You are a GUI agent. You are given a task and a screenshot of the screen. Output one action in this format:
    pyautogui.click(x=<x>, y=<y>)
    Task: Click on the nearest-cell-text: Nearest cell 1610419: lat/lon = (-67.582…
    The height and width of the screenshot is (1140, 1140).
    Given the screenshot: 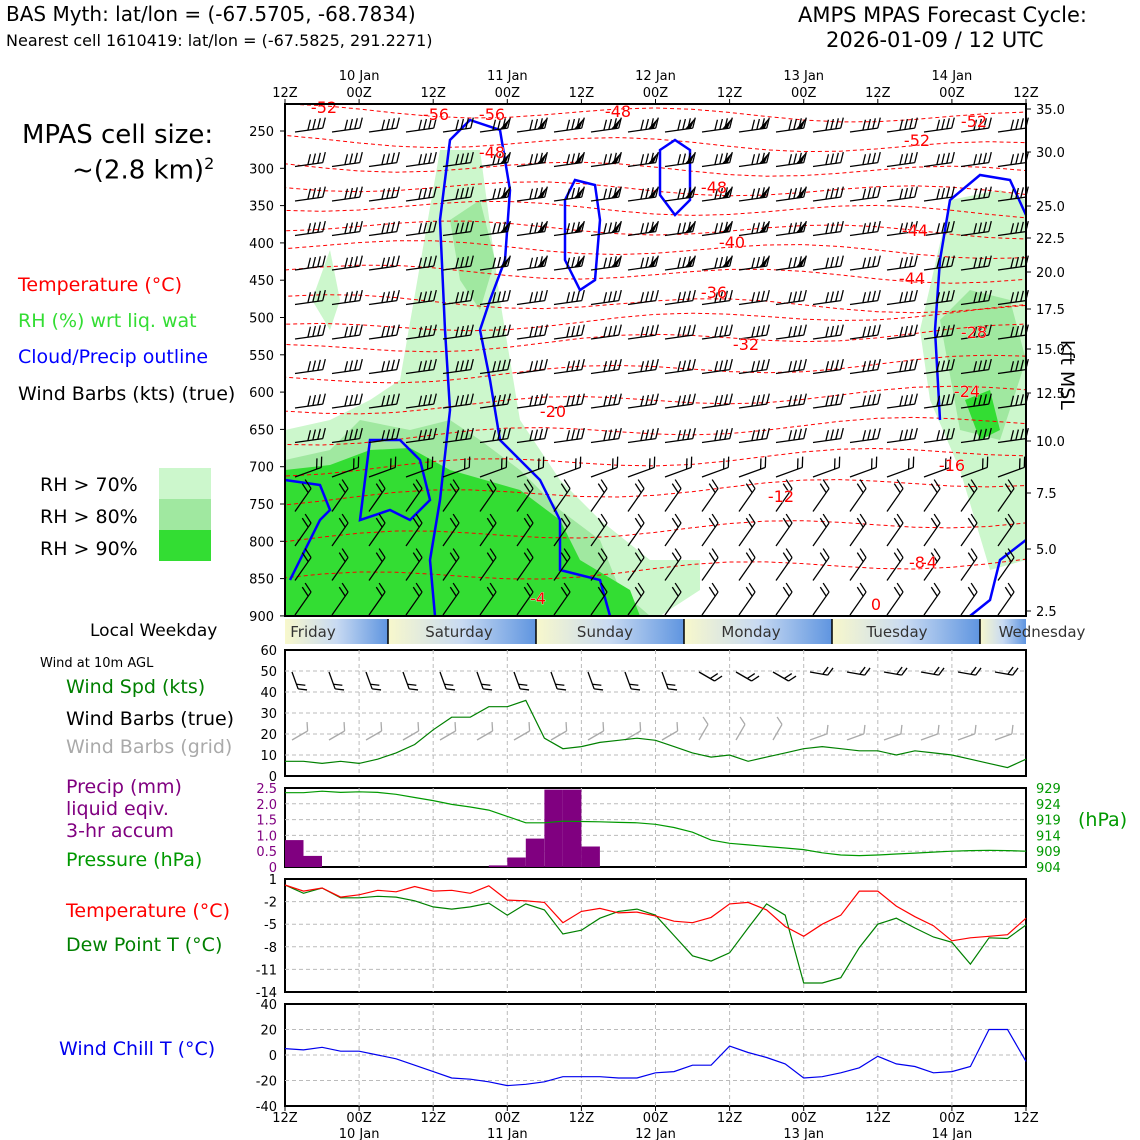 What is the action you would take?
    pyautogui.click(x=219, y=40)
    